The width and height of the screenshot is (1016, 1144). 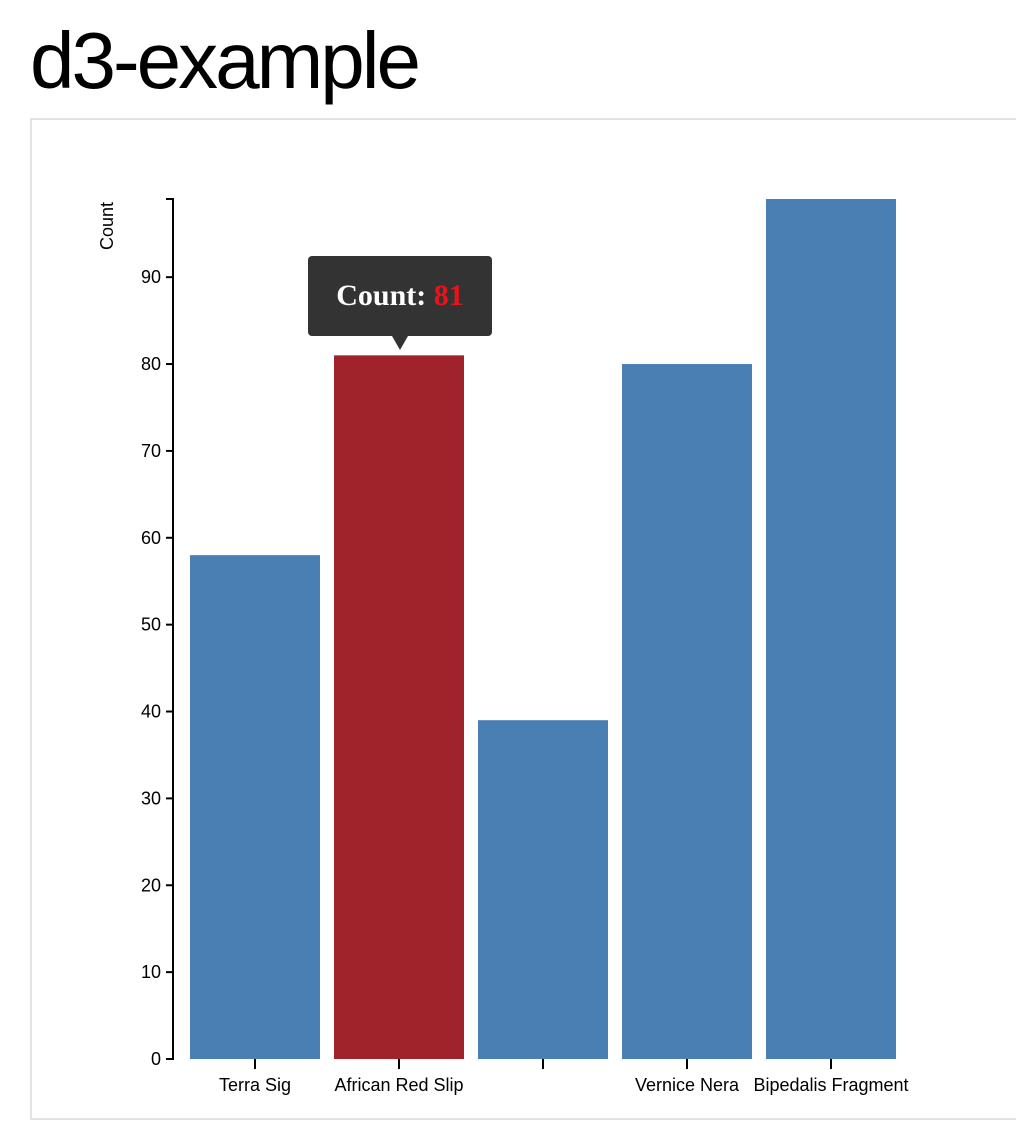 I want to click on page-title: d3-example, so click(x=225, y=60).